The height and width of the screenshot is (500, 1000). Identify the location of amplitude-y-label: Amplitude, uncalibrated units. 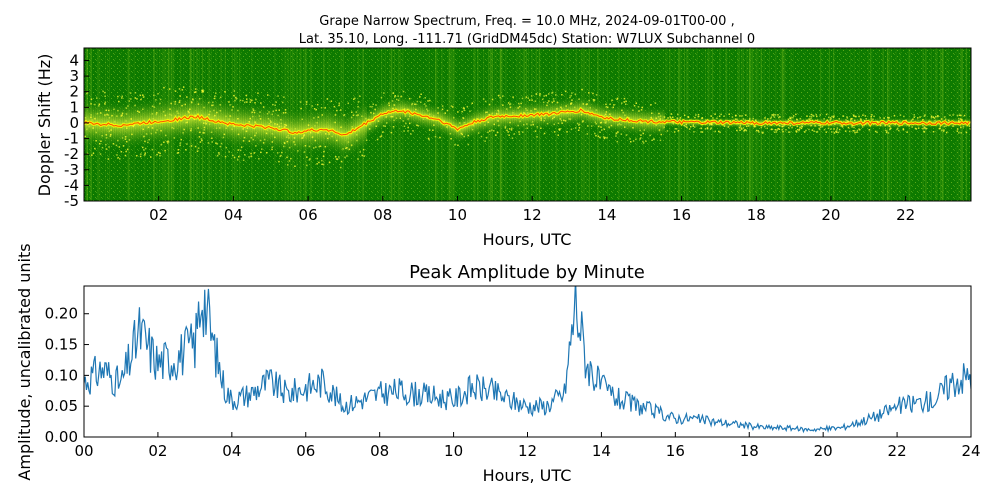
(24, 361).